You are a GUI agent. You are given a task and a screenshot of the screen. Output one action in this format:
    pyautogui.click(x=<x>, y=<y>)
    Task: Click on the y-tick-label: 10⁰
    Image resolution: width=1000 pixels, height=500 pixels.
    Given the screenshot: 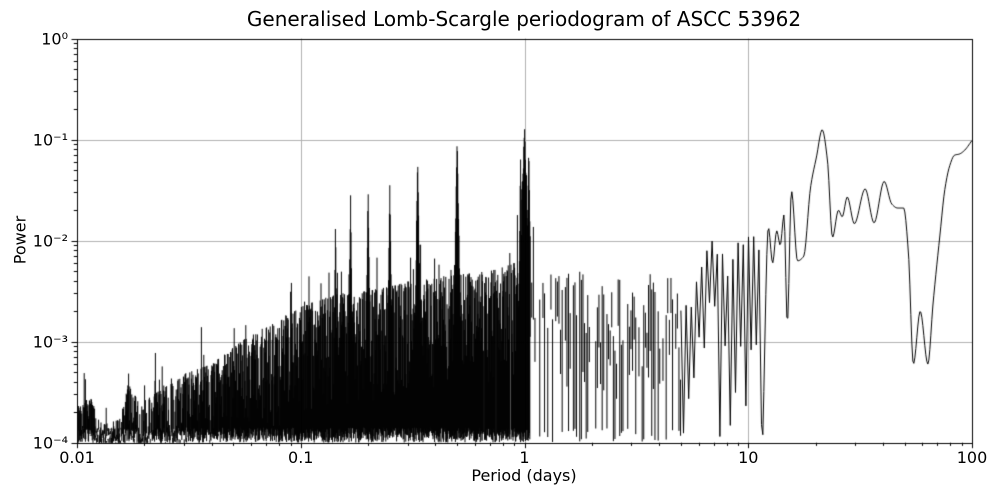 What is the action you would take?
    pyautogui.click(x=54, y=38)
    